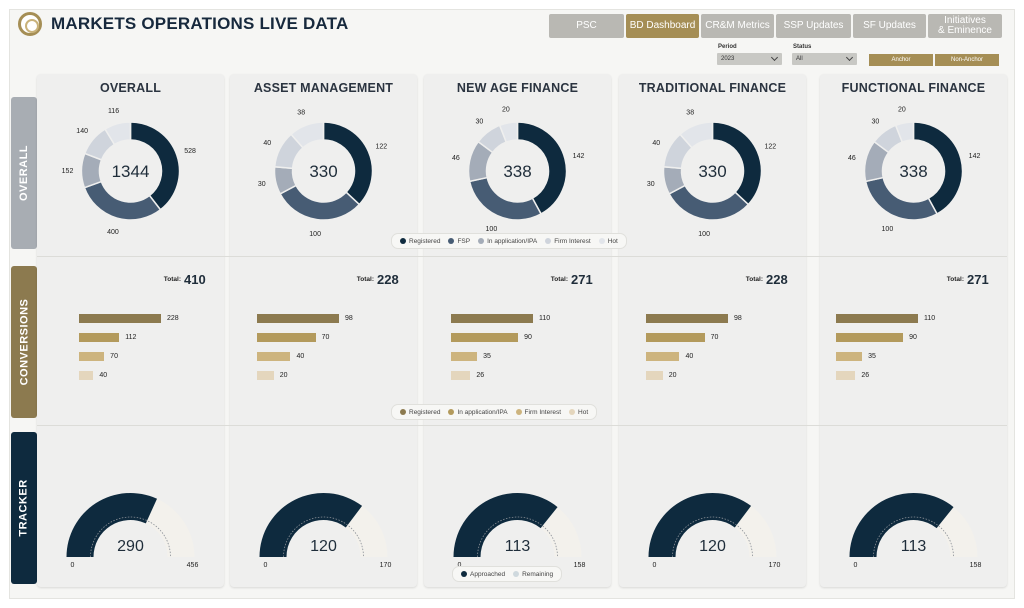 This screenshot has height=608, width=1024. I want to click on anchor-button: Anchor, so click(901, 60).